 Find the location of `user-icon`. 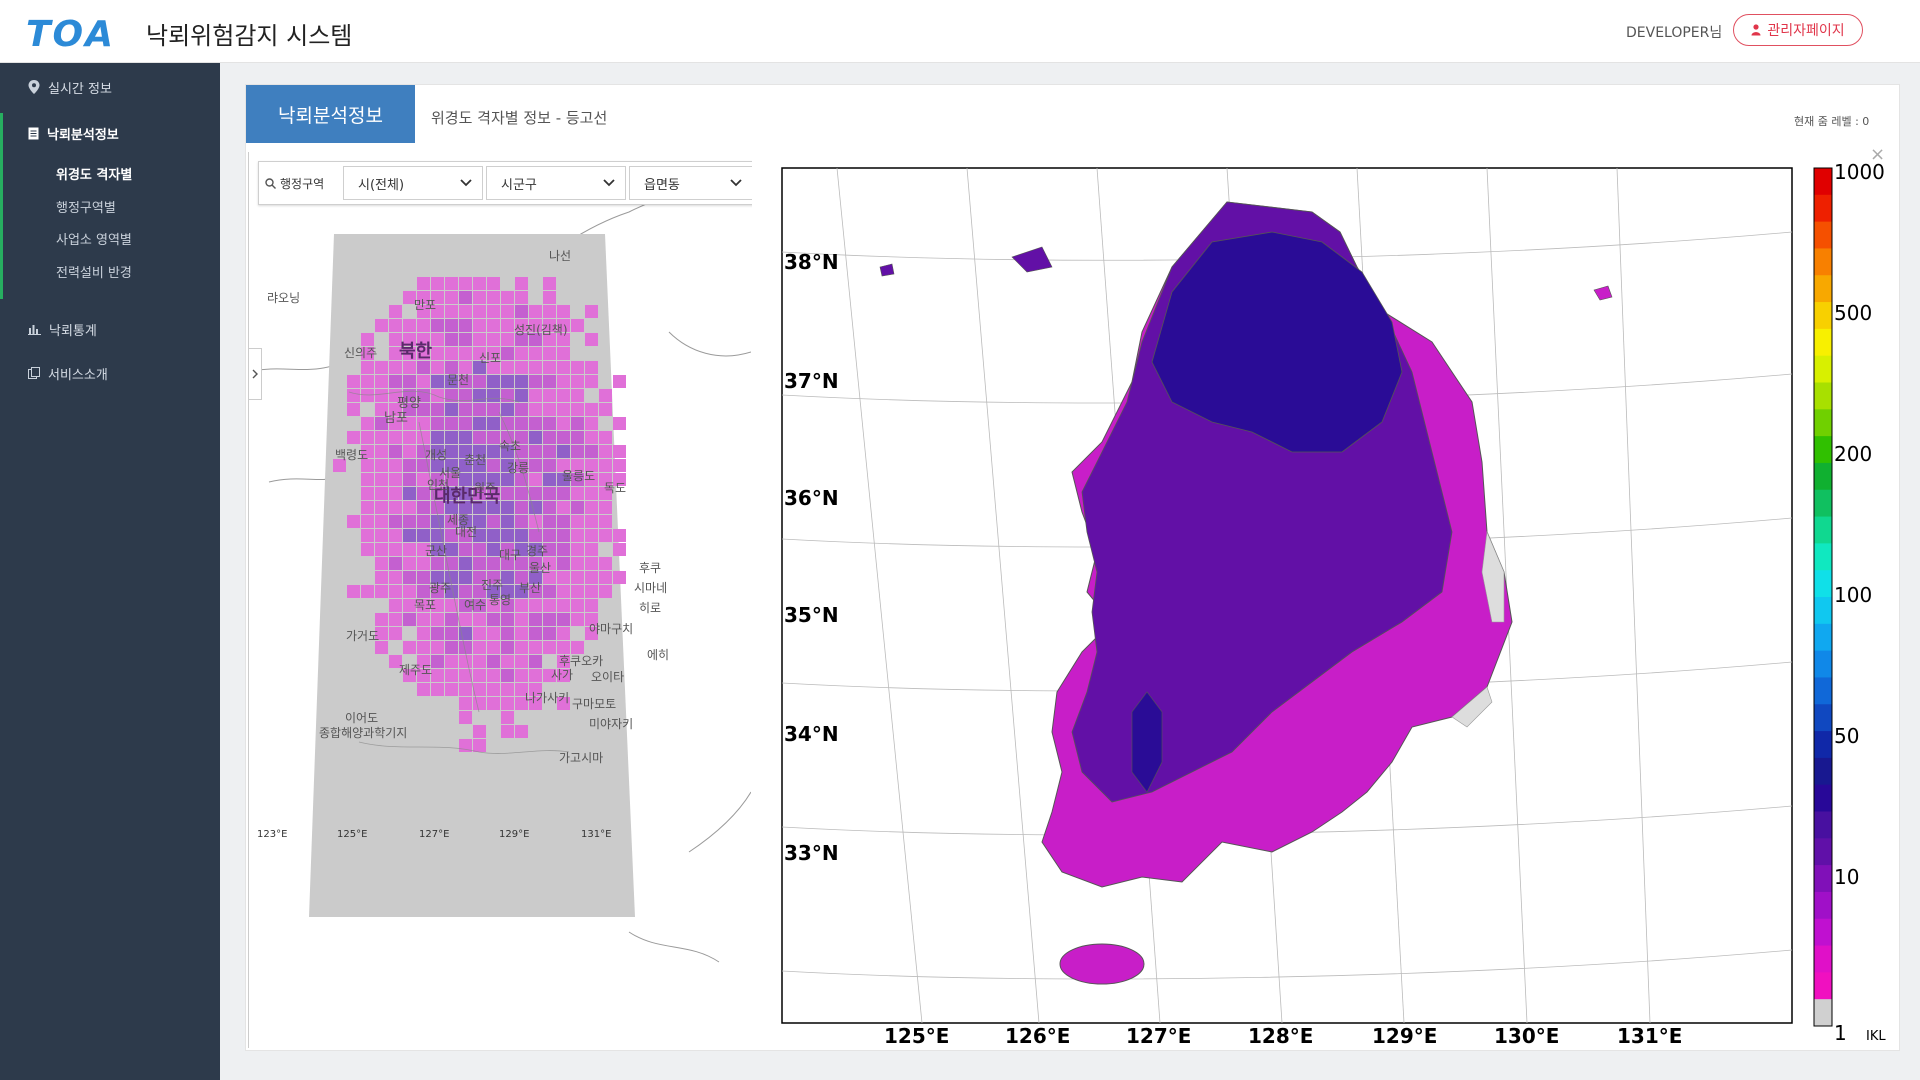

user-icon is located at coordinates (1756, 30).